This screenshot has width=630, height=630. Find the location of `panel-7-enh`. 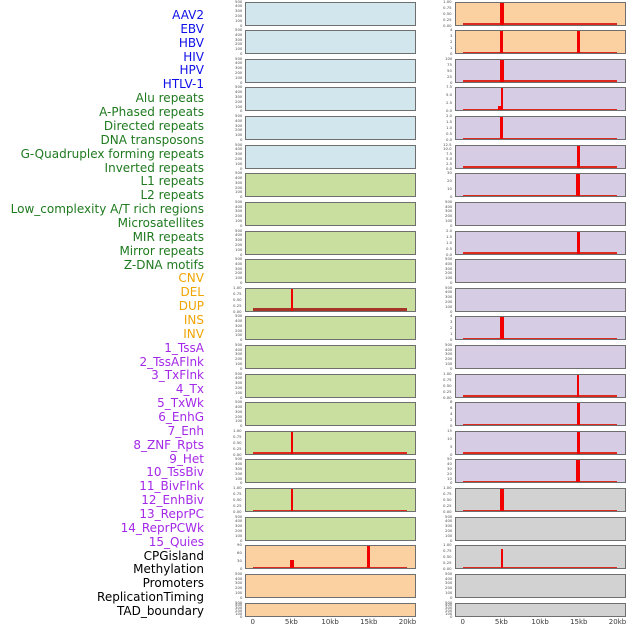

panel-7-enh is located at coordinates (540, 242).